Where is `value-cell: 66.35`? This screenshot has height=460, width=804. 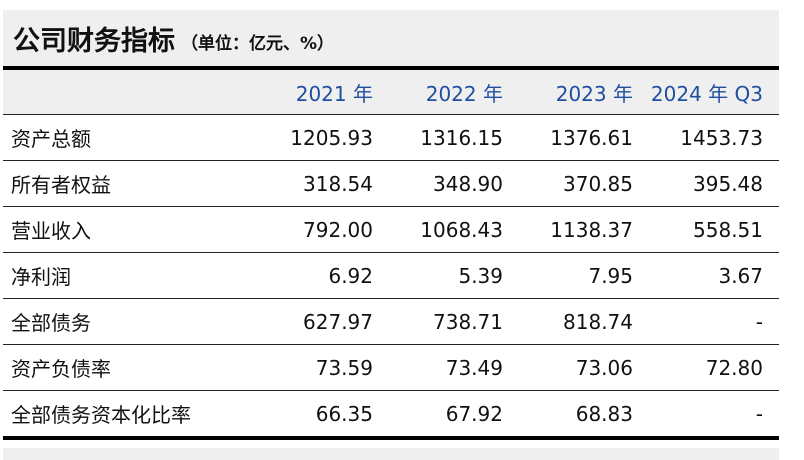
value-cell: 66.35 is located at coordinates (344, 413).